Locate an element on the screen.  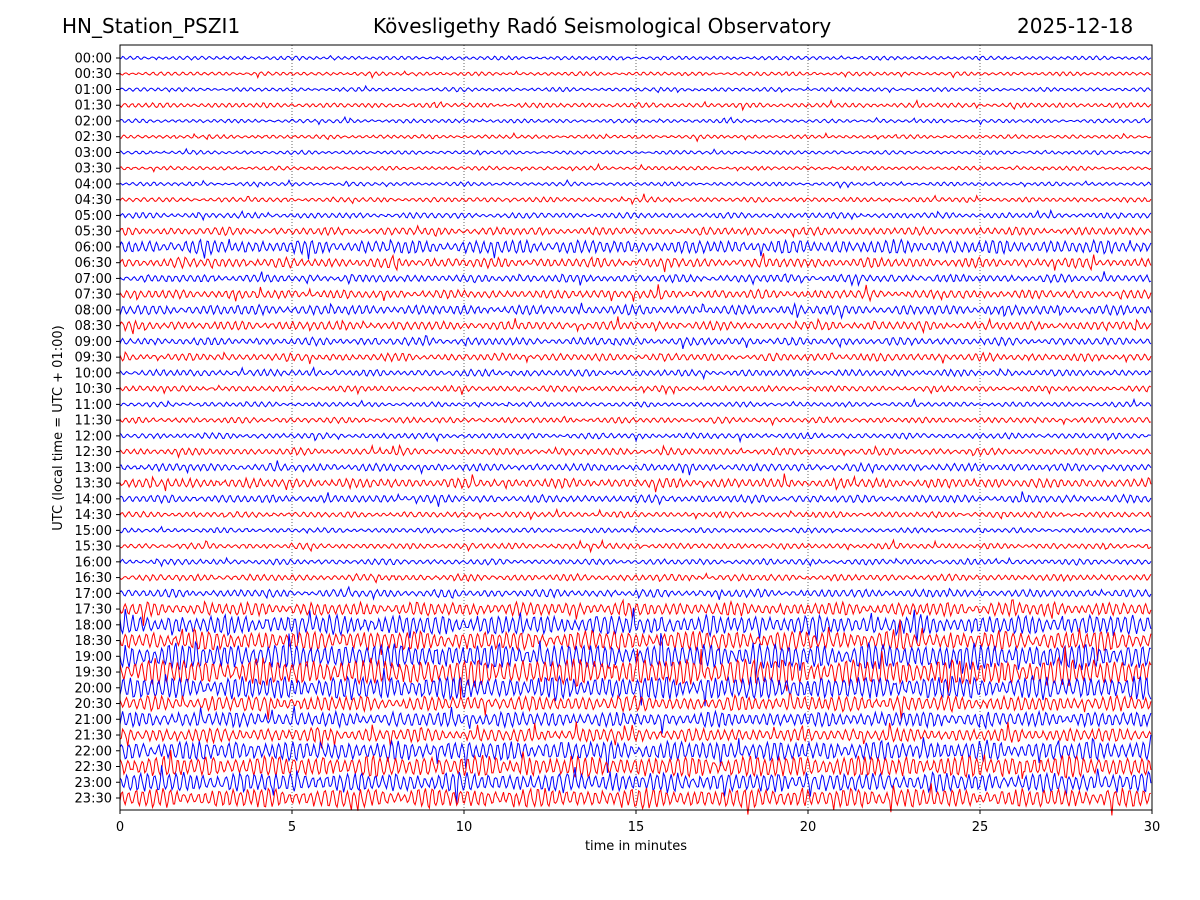
y-tick-label: 05:30 is located at coordinates (93, 232).